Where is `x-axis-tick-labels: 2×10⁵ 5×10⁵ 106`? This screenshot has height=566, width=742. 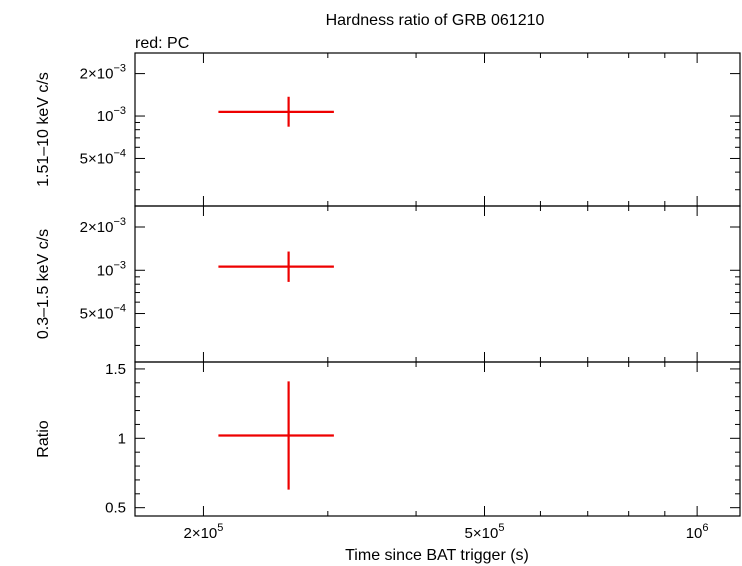 x-axis-tick-labels: 2×10⁵ 5×10⁵ 106 is located at coordinates (445, 532).